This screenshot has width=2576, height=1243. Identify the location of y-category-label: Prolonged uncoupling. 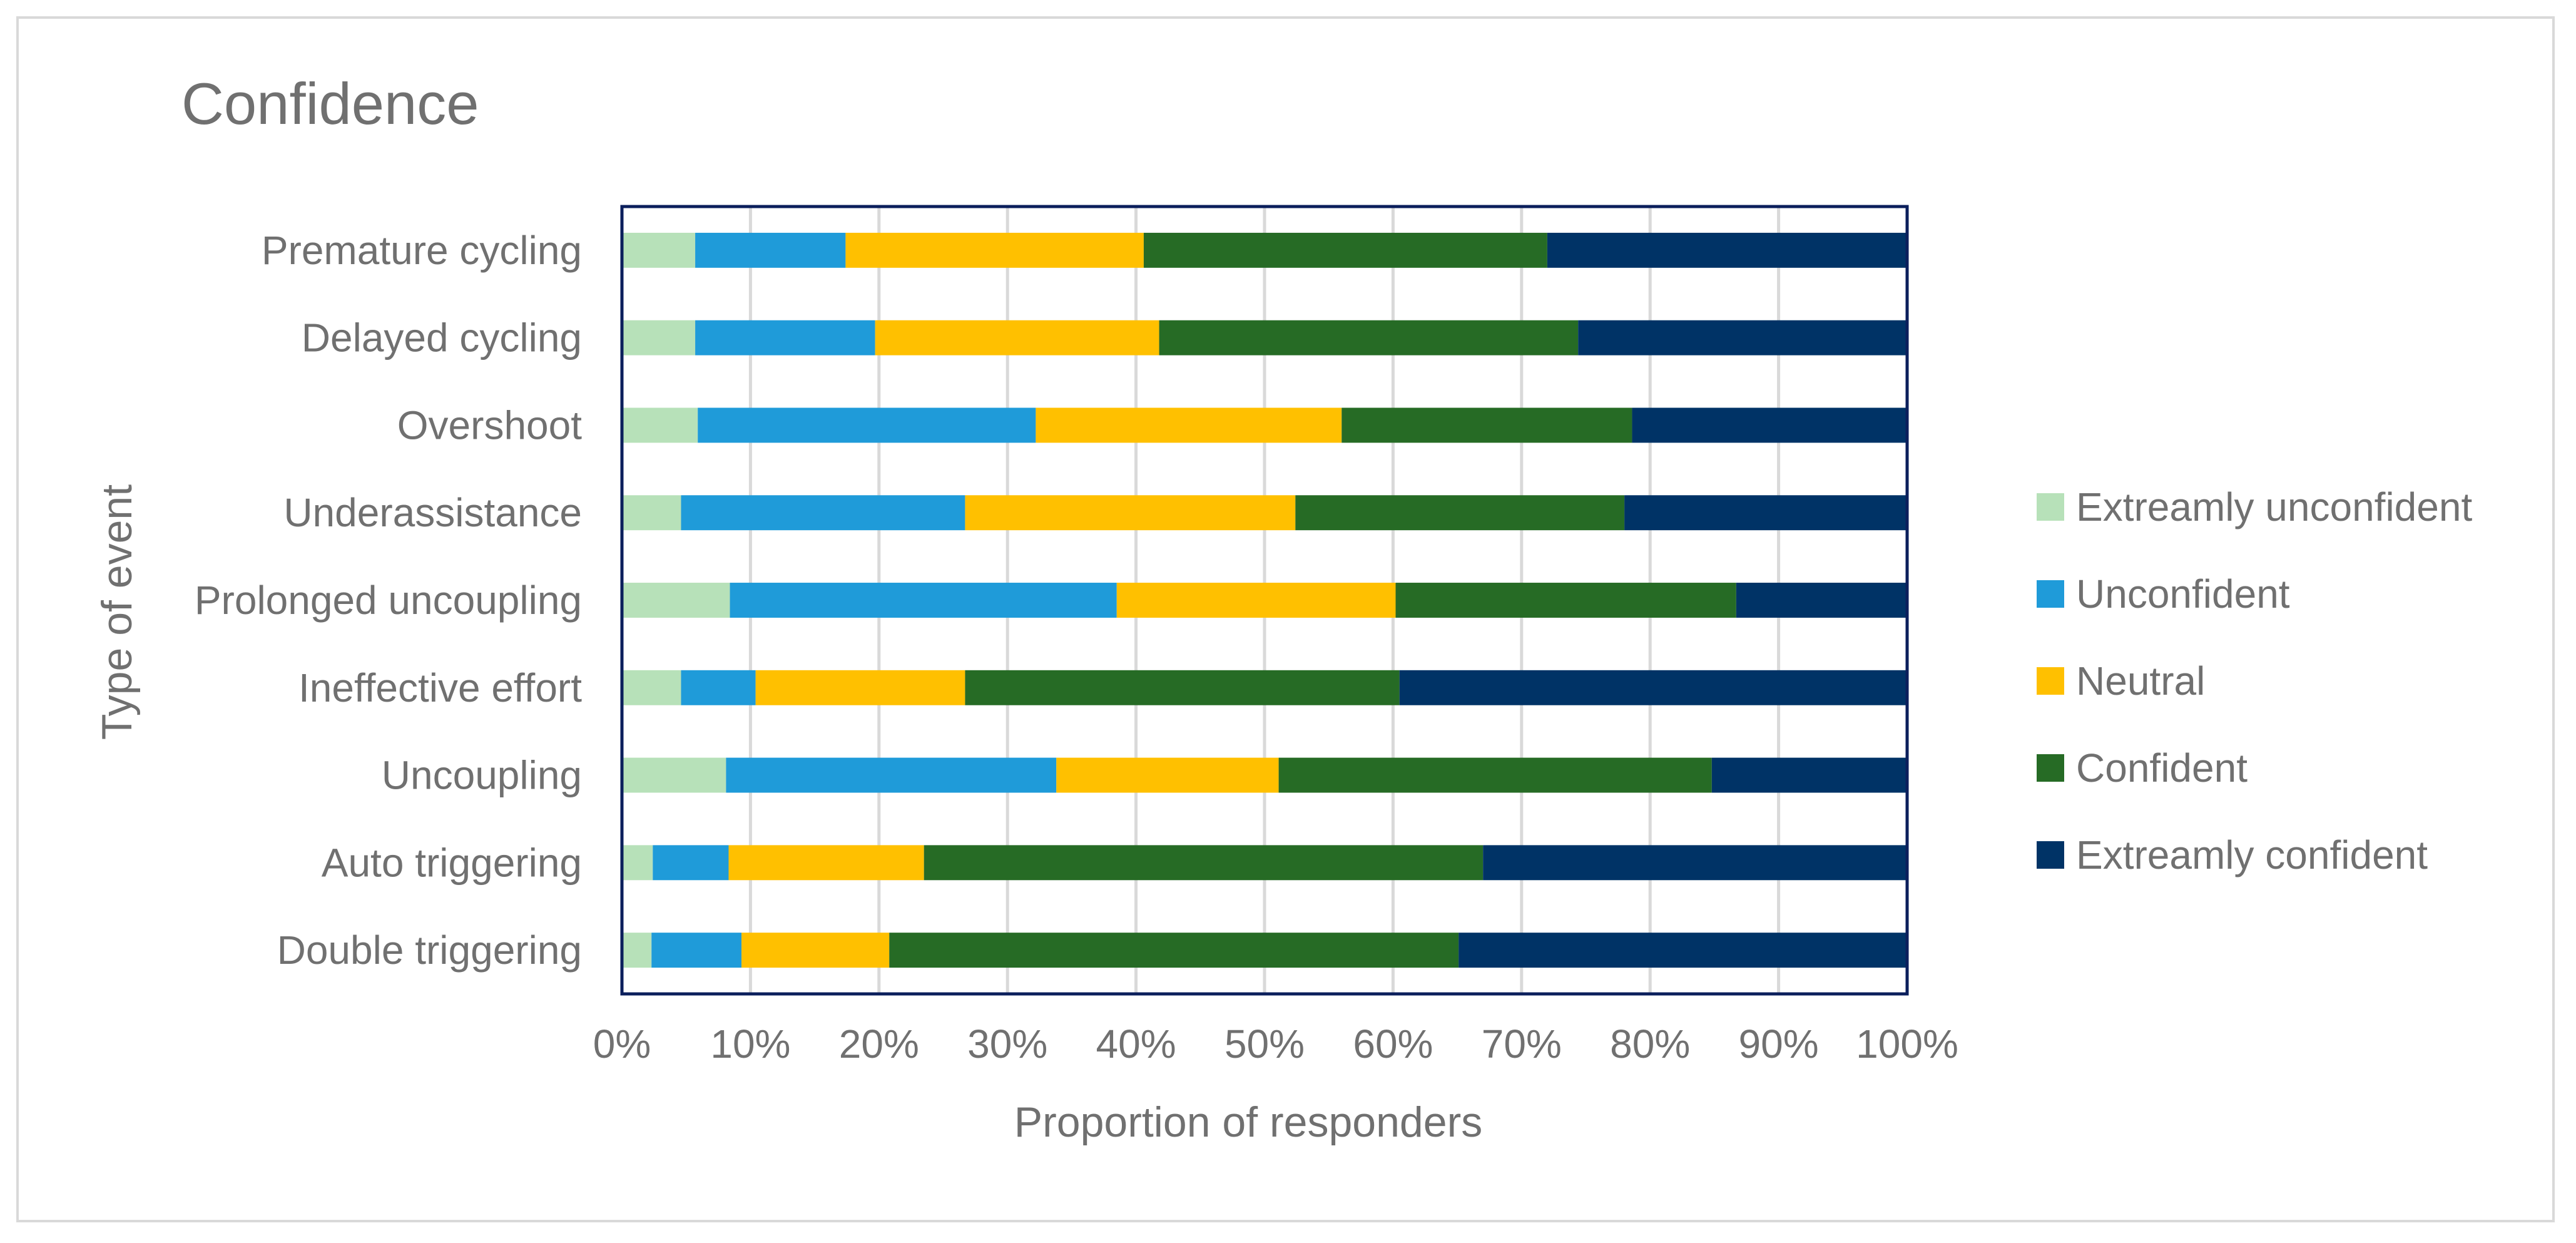
(388, 600).